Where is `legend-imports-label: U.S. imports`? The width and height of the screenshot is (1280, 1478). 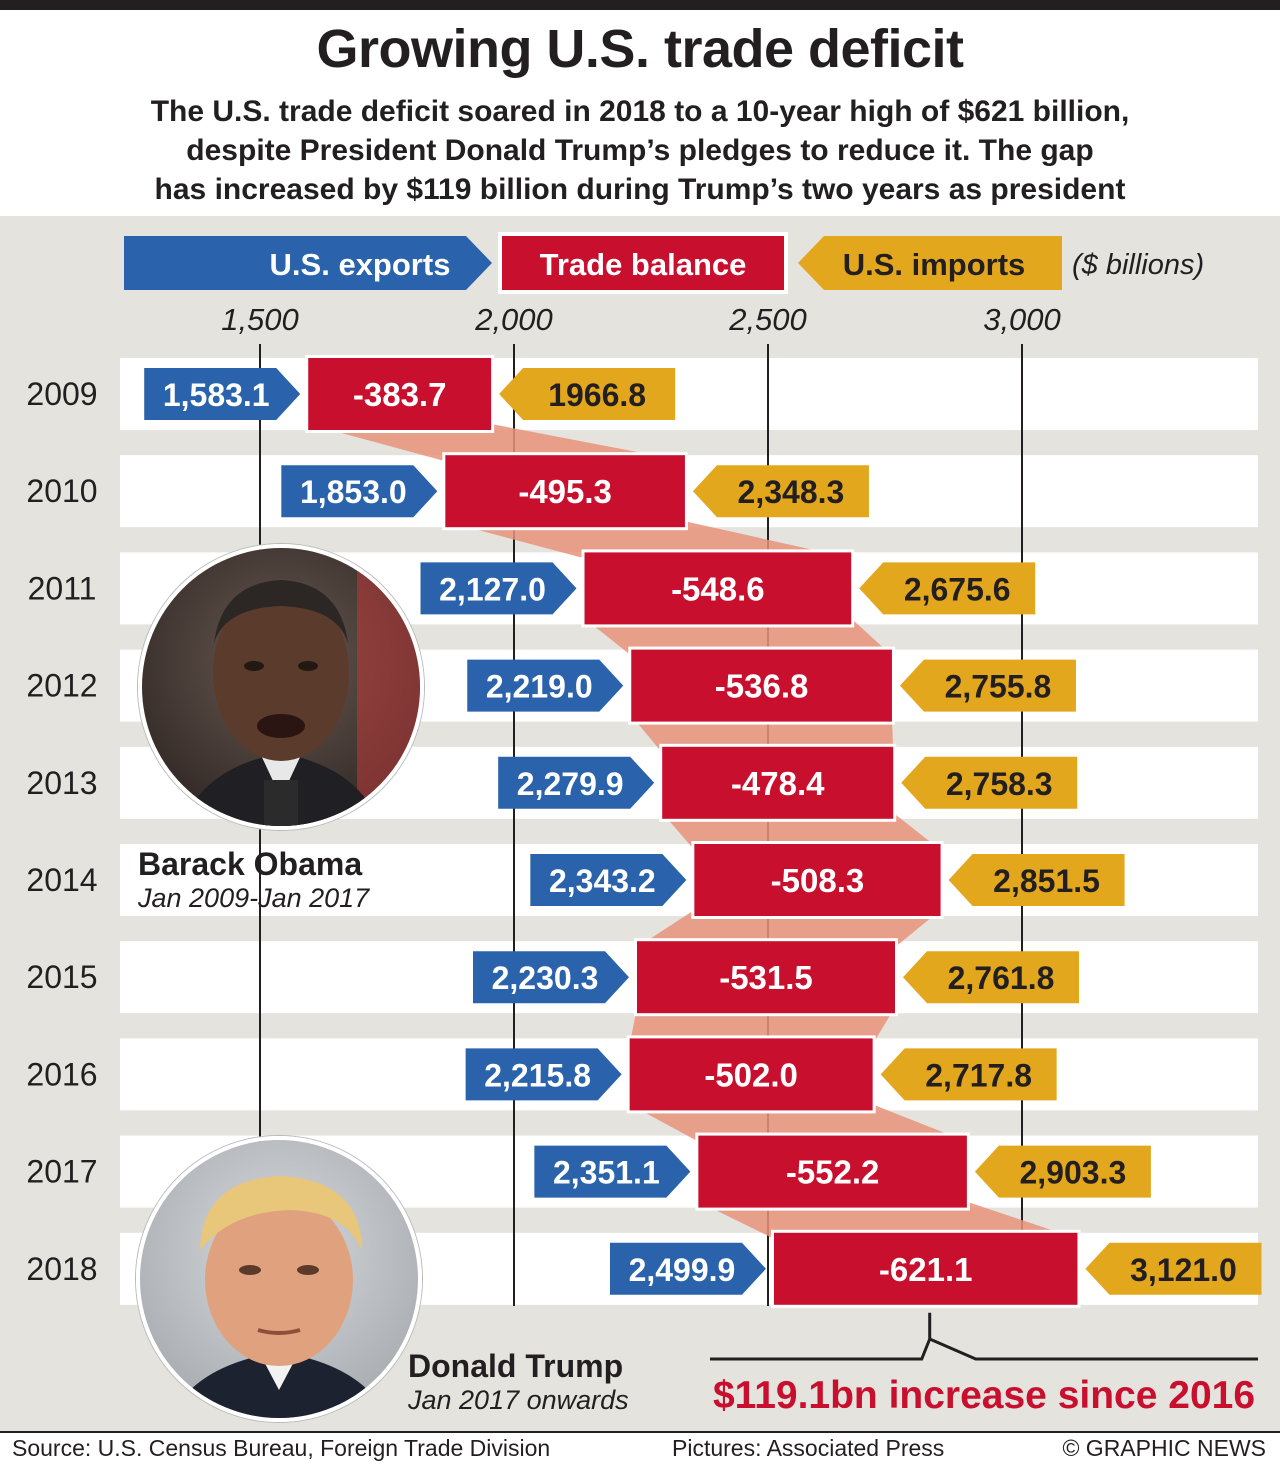 legend-imports-label: U.S. imports is located at coordinates (934, 264).